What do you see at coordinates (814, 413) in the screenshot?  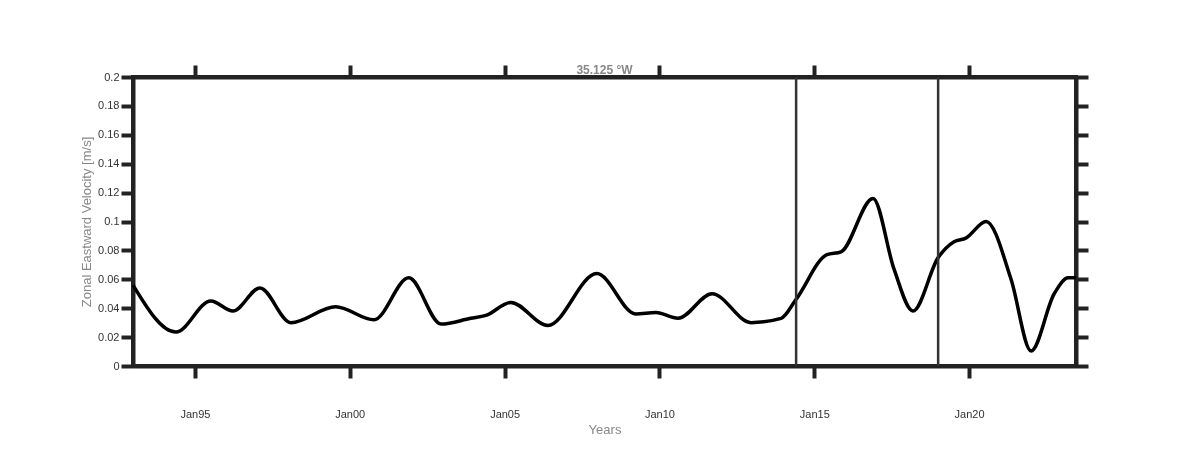 I see `x-tick-label: Jan15` at bounding box center [814, 413].